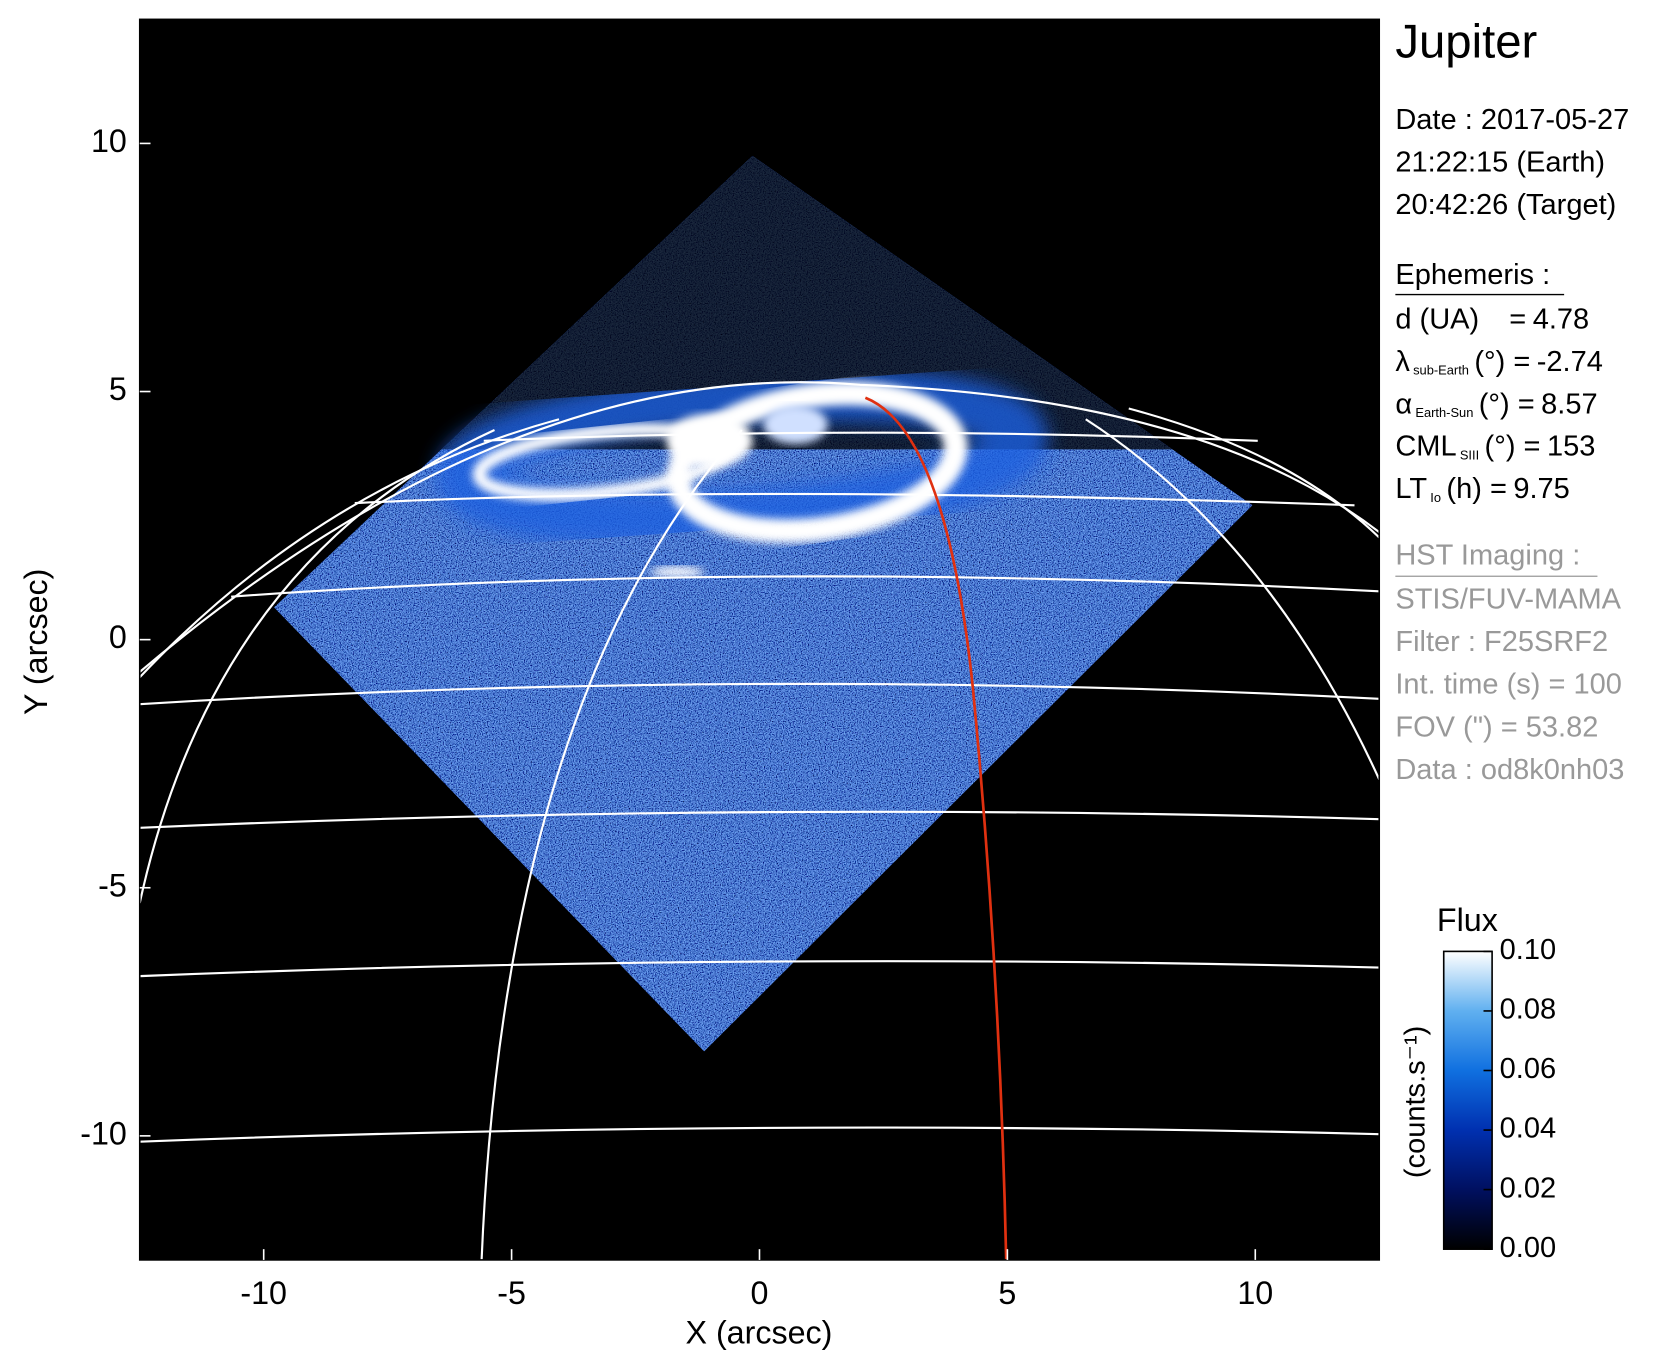 This screenshot has width=1677, height=1367. Describe the element at coordinates (1569, 404) in the screenshot. I see `value: 8.57` at that location.